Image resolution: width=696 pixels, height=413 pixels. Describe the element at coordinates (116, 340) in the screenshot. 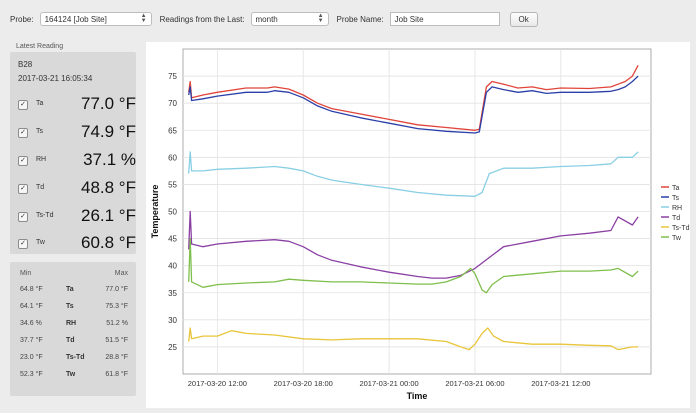

I see `max-value: 51.5 °F` at that location.